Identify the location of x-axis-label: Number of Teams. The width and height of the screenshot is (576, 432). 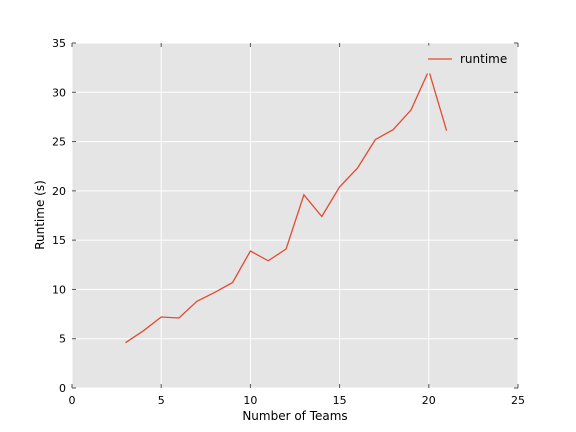
(294, 416).